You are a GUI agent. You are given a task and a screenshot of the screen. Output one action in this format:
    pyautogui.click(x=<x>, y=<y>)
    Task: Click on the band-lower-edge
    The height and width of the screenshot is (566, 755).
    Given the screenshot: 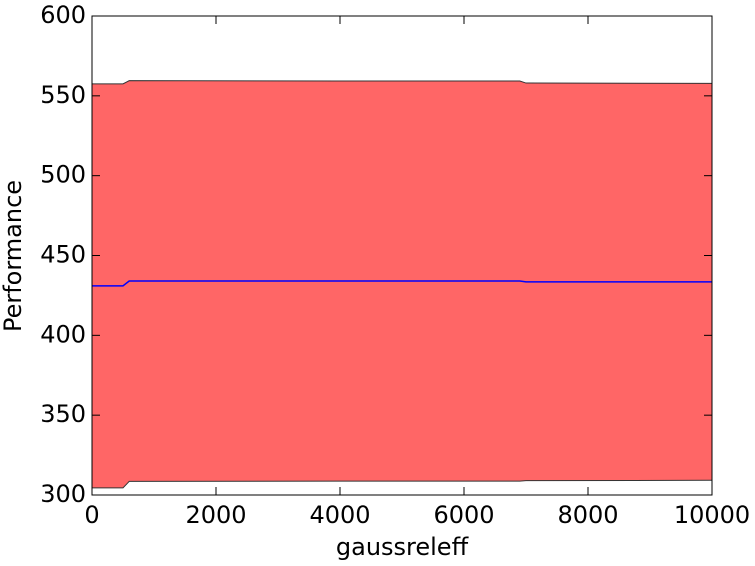 What is the action you would take?
    pyautogui.click(x=402, y=484)
    